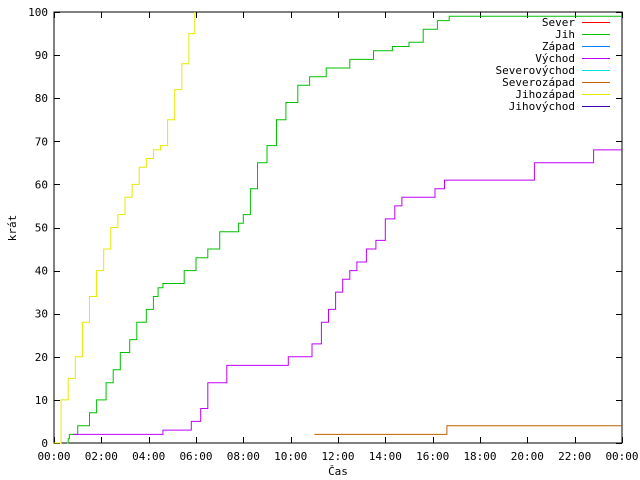 This screenshot has height=480, width=640. Describe the element at coordinates (41, 55) in the screenshot. I see `y-tick-label: 90` at that location.